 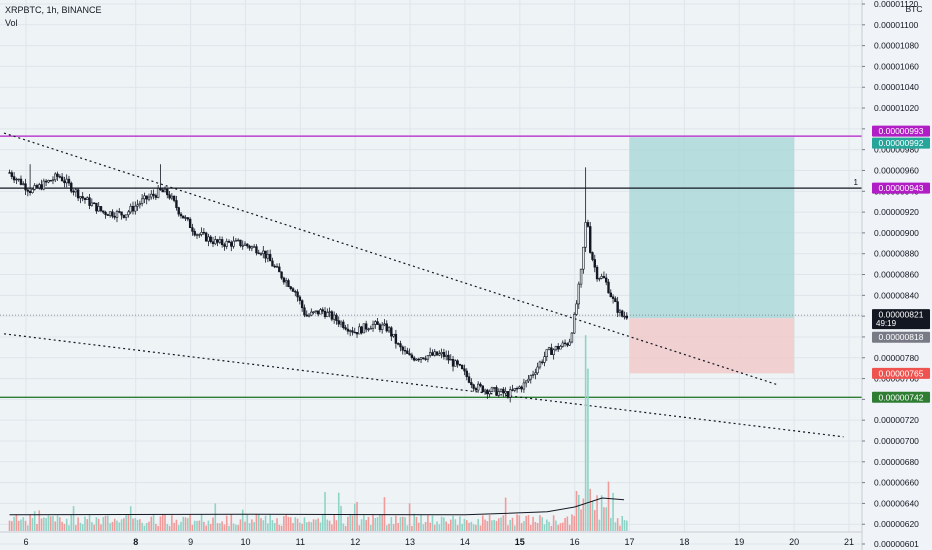 I want to click on time-tick-label: 12, so click(x=355, y=542).